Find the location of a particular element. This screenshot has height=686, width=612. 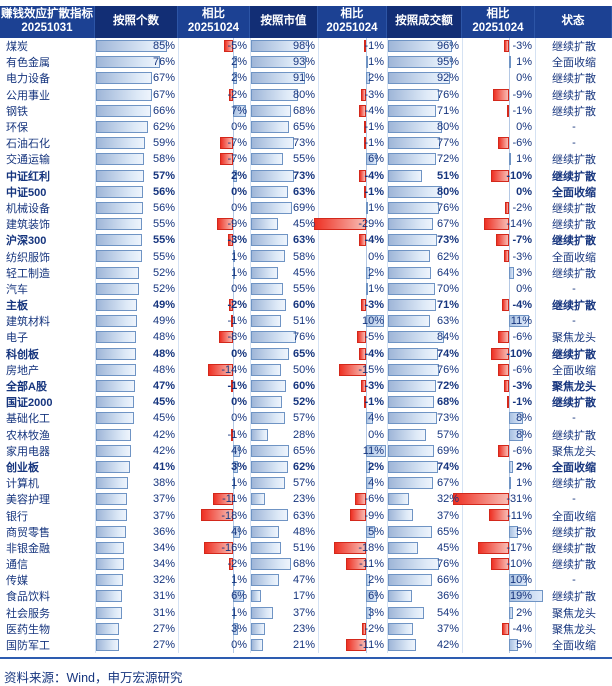

table-date: 20251031 is located at coordinates (47, 28).